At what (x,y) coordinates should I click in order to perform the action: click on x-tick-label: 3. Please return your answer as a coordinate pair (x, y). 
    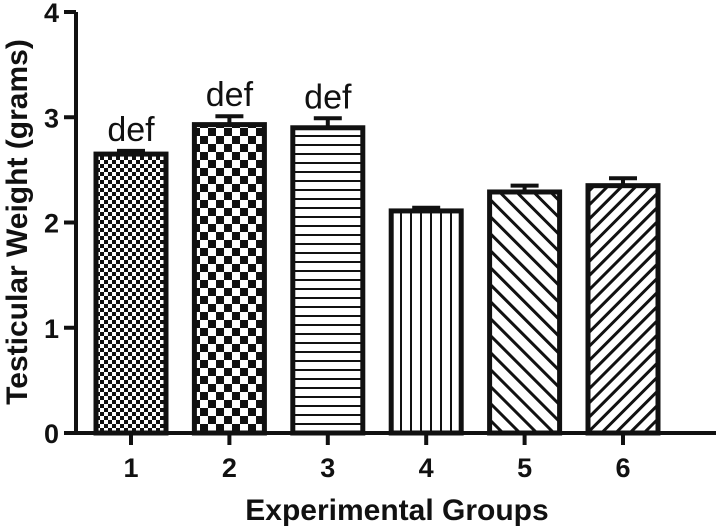
    Looking at the image, I should click on (327, 468).